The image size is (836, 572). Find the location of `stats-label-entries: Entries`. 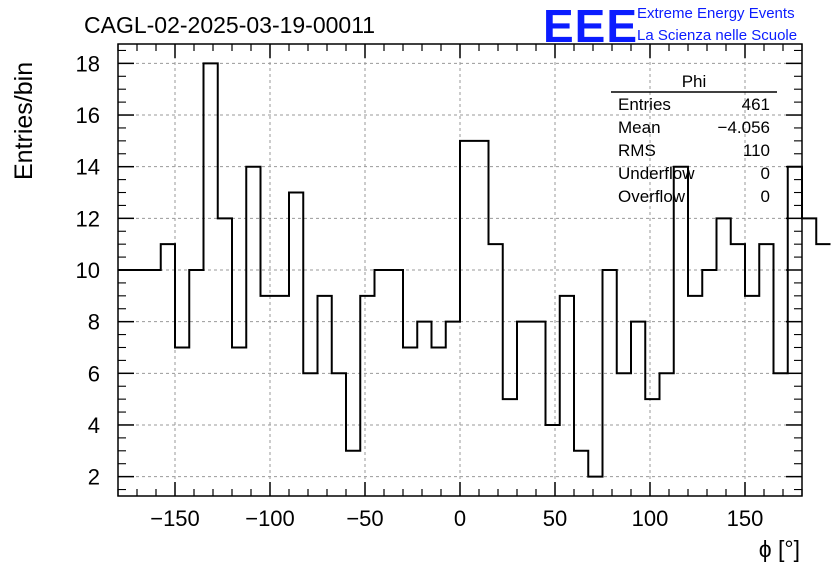

stats-label-entries: Entries is located at coordinates (644, 104).